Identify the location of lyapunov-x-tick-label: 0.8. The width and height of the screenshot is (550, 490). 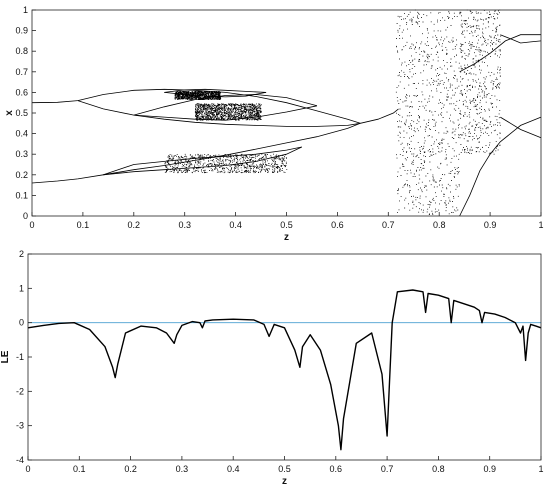
(438, 469).